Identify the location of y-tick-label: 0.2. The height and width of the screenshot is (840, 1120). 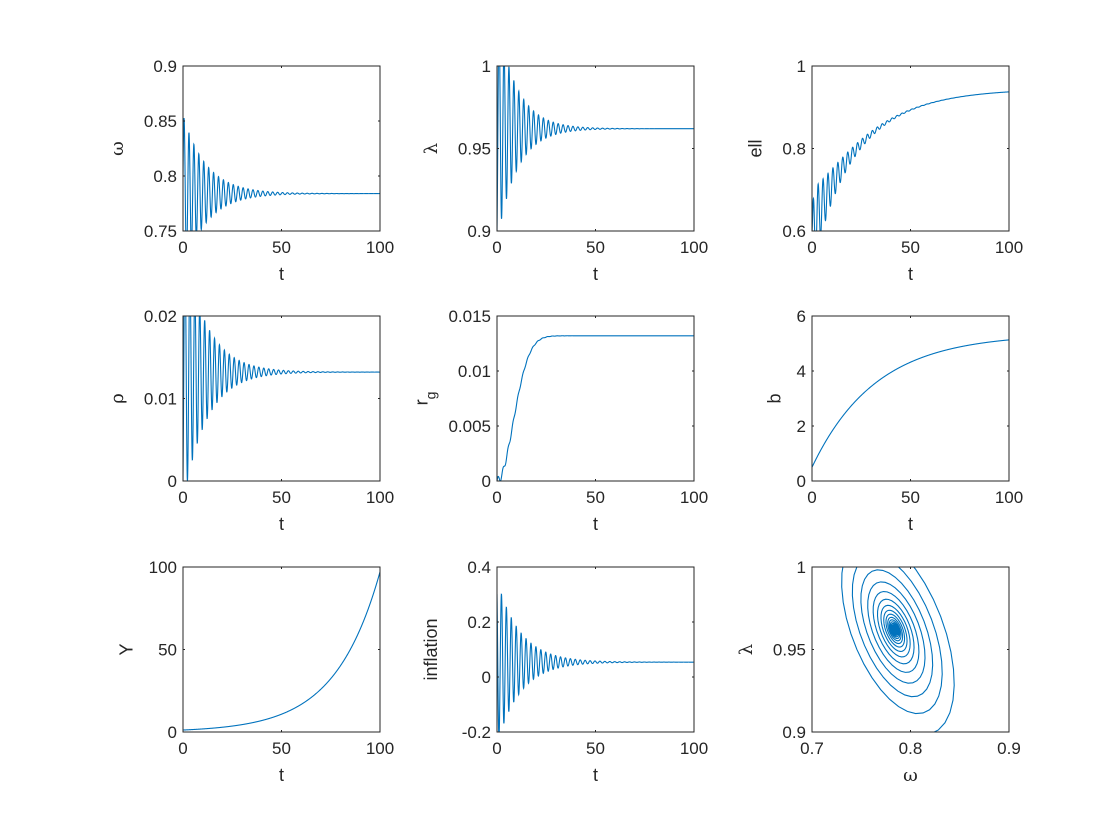
(479, 622).